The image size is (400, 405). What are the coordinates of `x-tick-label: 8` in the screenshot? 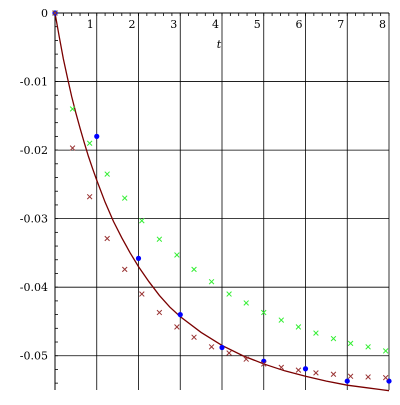 It's located at (382, 24).